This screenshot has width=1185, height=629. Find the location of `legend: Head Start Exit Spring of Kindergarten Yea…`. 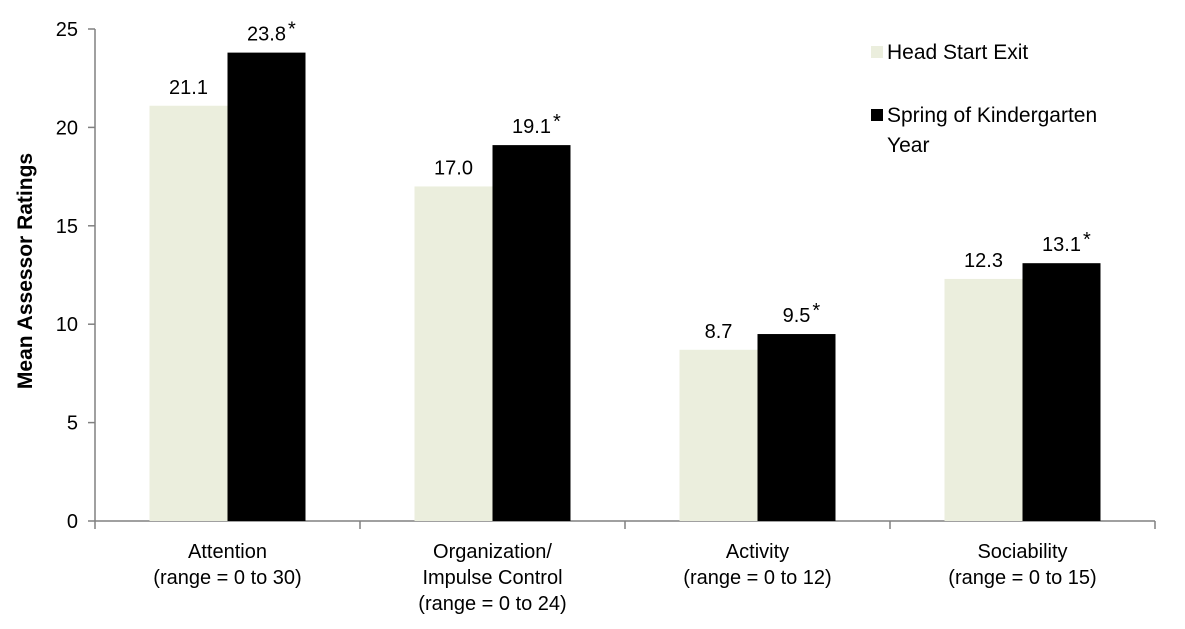

legend: Head Start Exit Spring of Kindergarten Yea… is located at coordinates (984, 99).